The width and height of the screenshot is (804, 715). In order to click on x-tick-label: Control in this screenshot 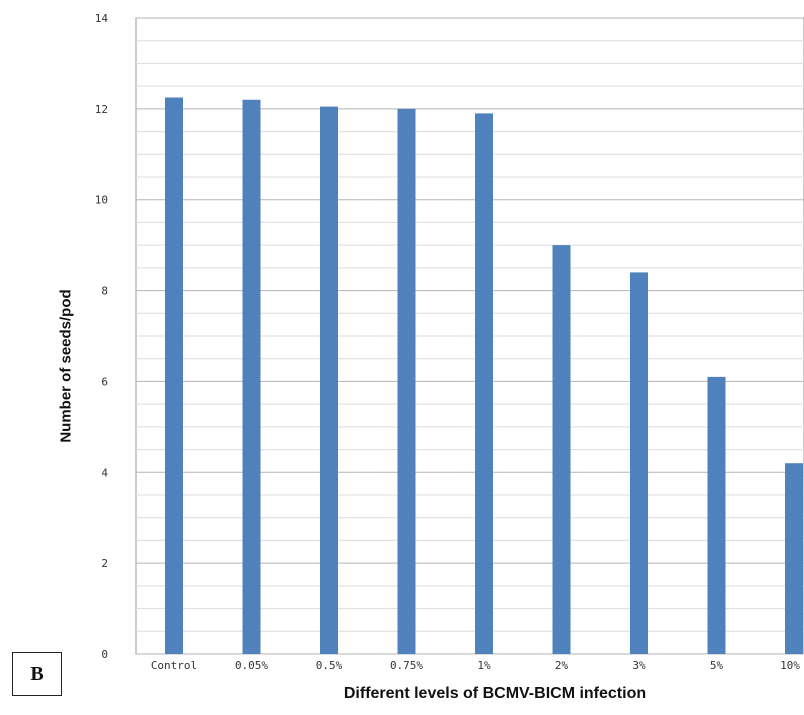, I will do `click(174, 665)`.